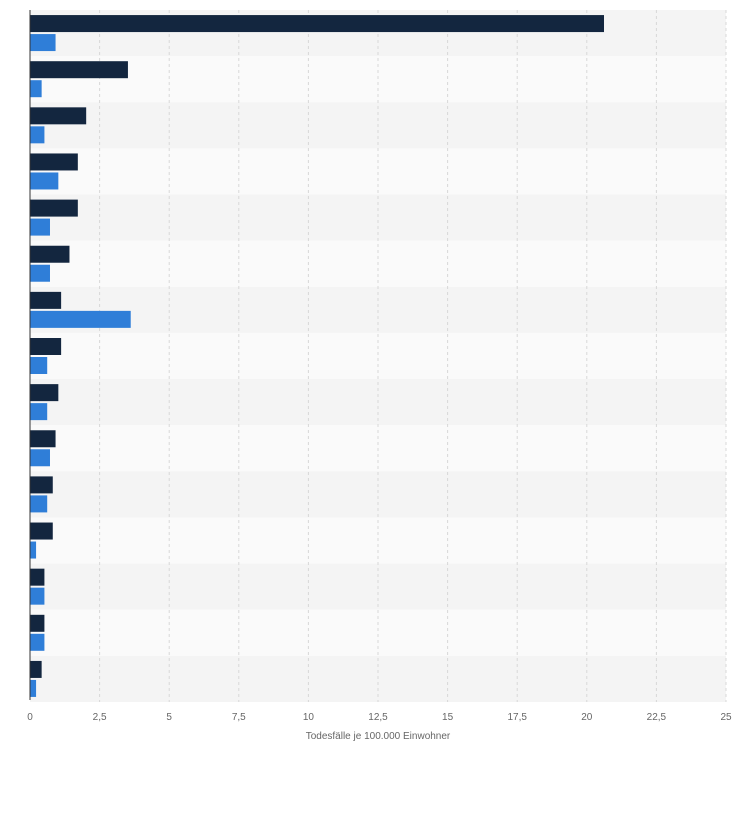 This screenshot has width=754, height=819. Describe the element at coordinates (169, 717) in the screenshot. I see `x-tick-label: 5` at that location.